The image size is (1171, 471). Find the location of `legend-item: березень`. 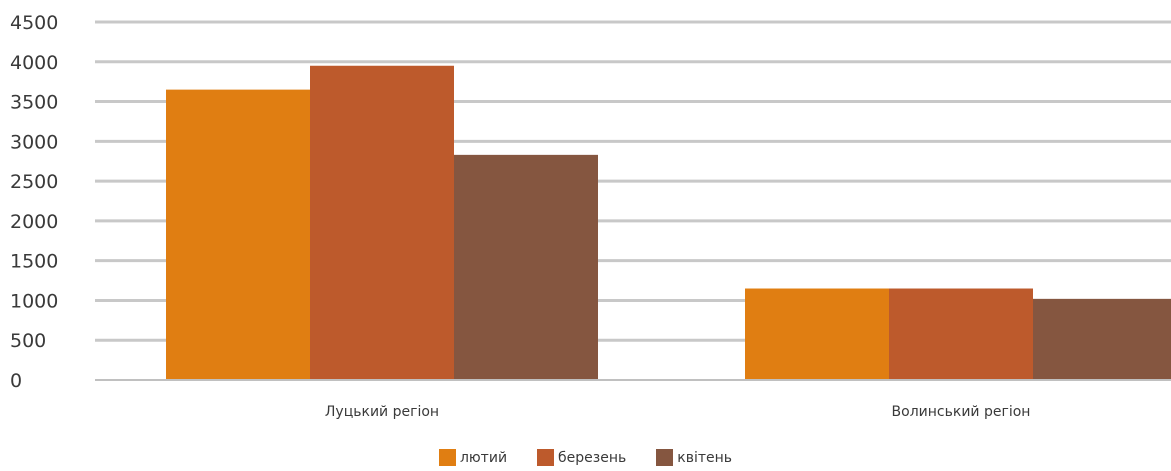

legend-item: березень is located at coordinates (581, 457).